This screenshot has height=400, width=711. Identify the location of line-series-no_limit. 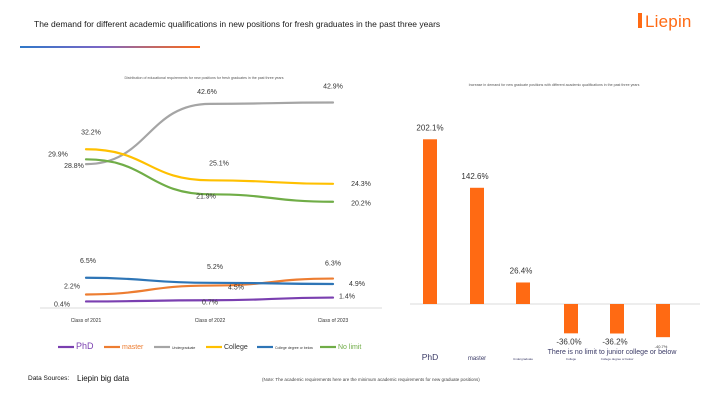
(209, 180).